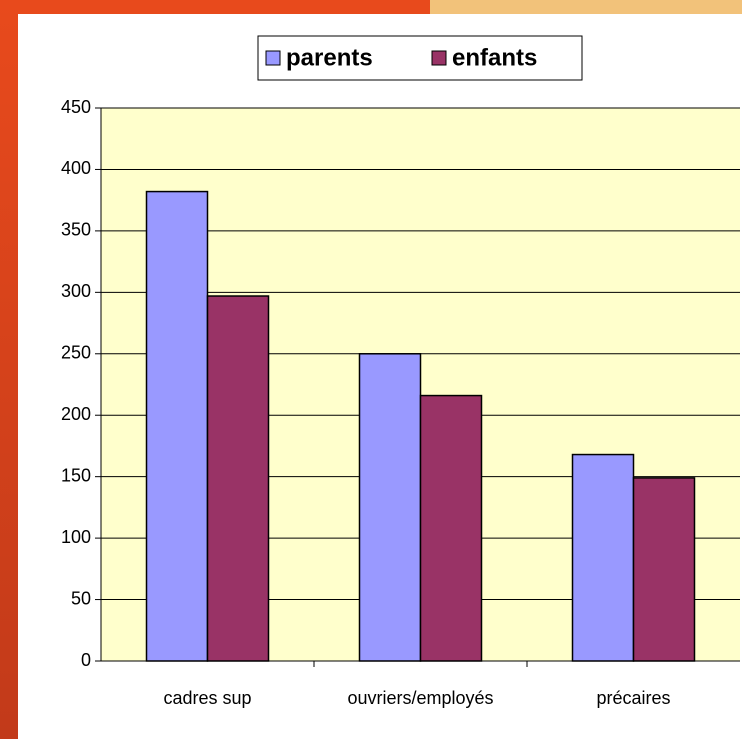 The image size is (742, 739). What do you see at coordinates (81, 598) in the screenshot?
I see `y-tick-label: 50` at bounding box center [81, 598].